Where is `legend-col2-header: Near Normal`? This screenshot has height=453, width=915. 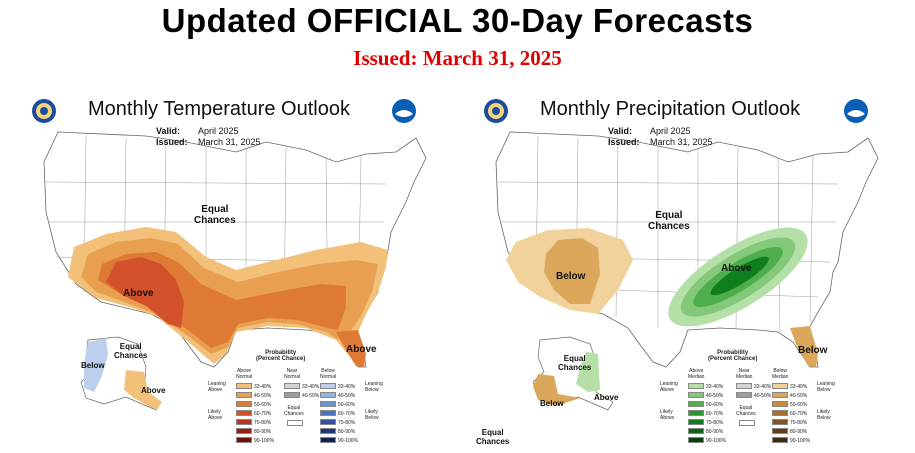
legend-col2-header: Near Normal is located at coordinates (292, 374).